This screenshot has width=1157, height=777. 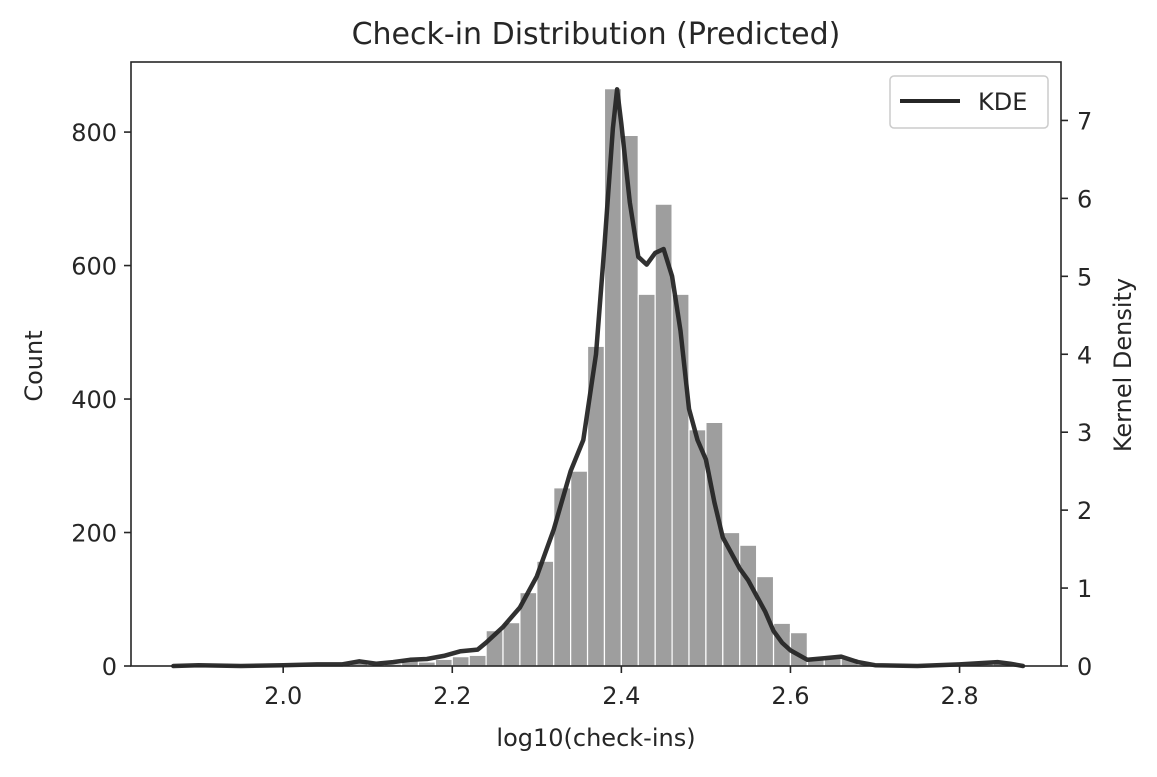 I want to click on x-tick-label: 2.4, so click(x=621, y=696).